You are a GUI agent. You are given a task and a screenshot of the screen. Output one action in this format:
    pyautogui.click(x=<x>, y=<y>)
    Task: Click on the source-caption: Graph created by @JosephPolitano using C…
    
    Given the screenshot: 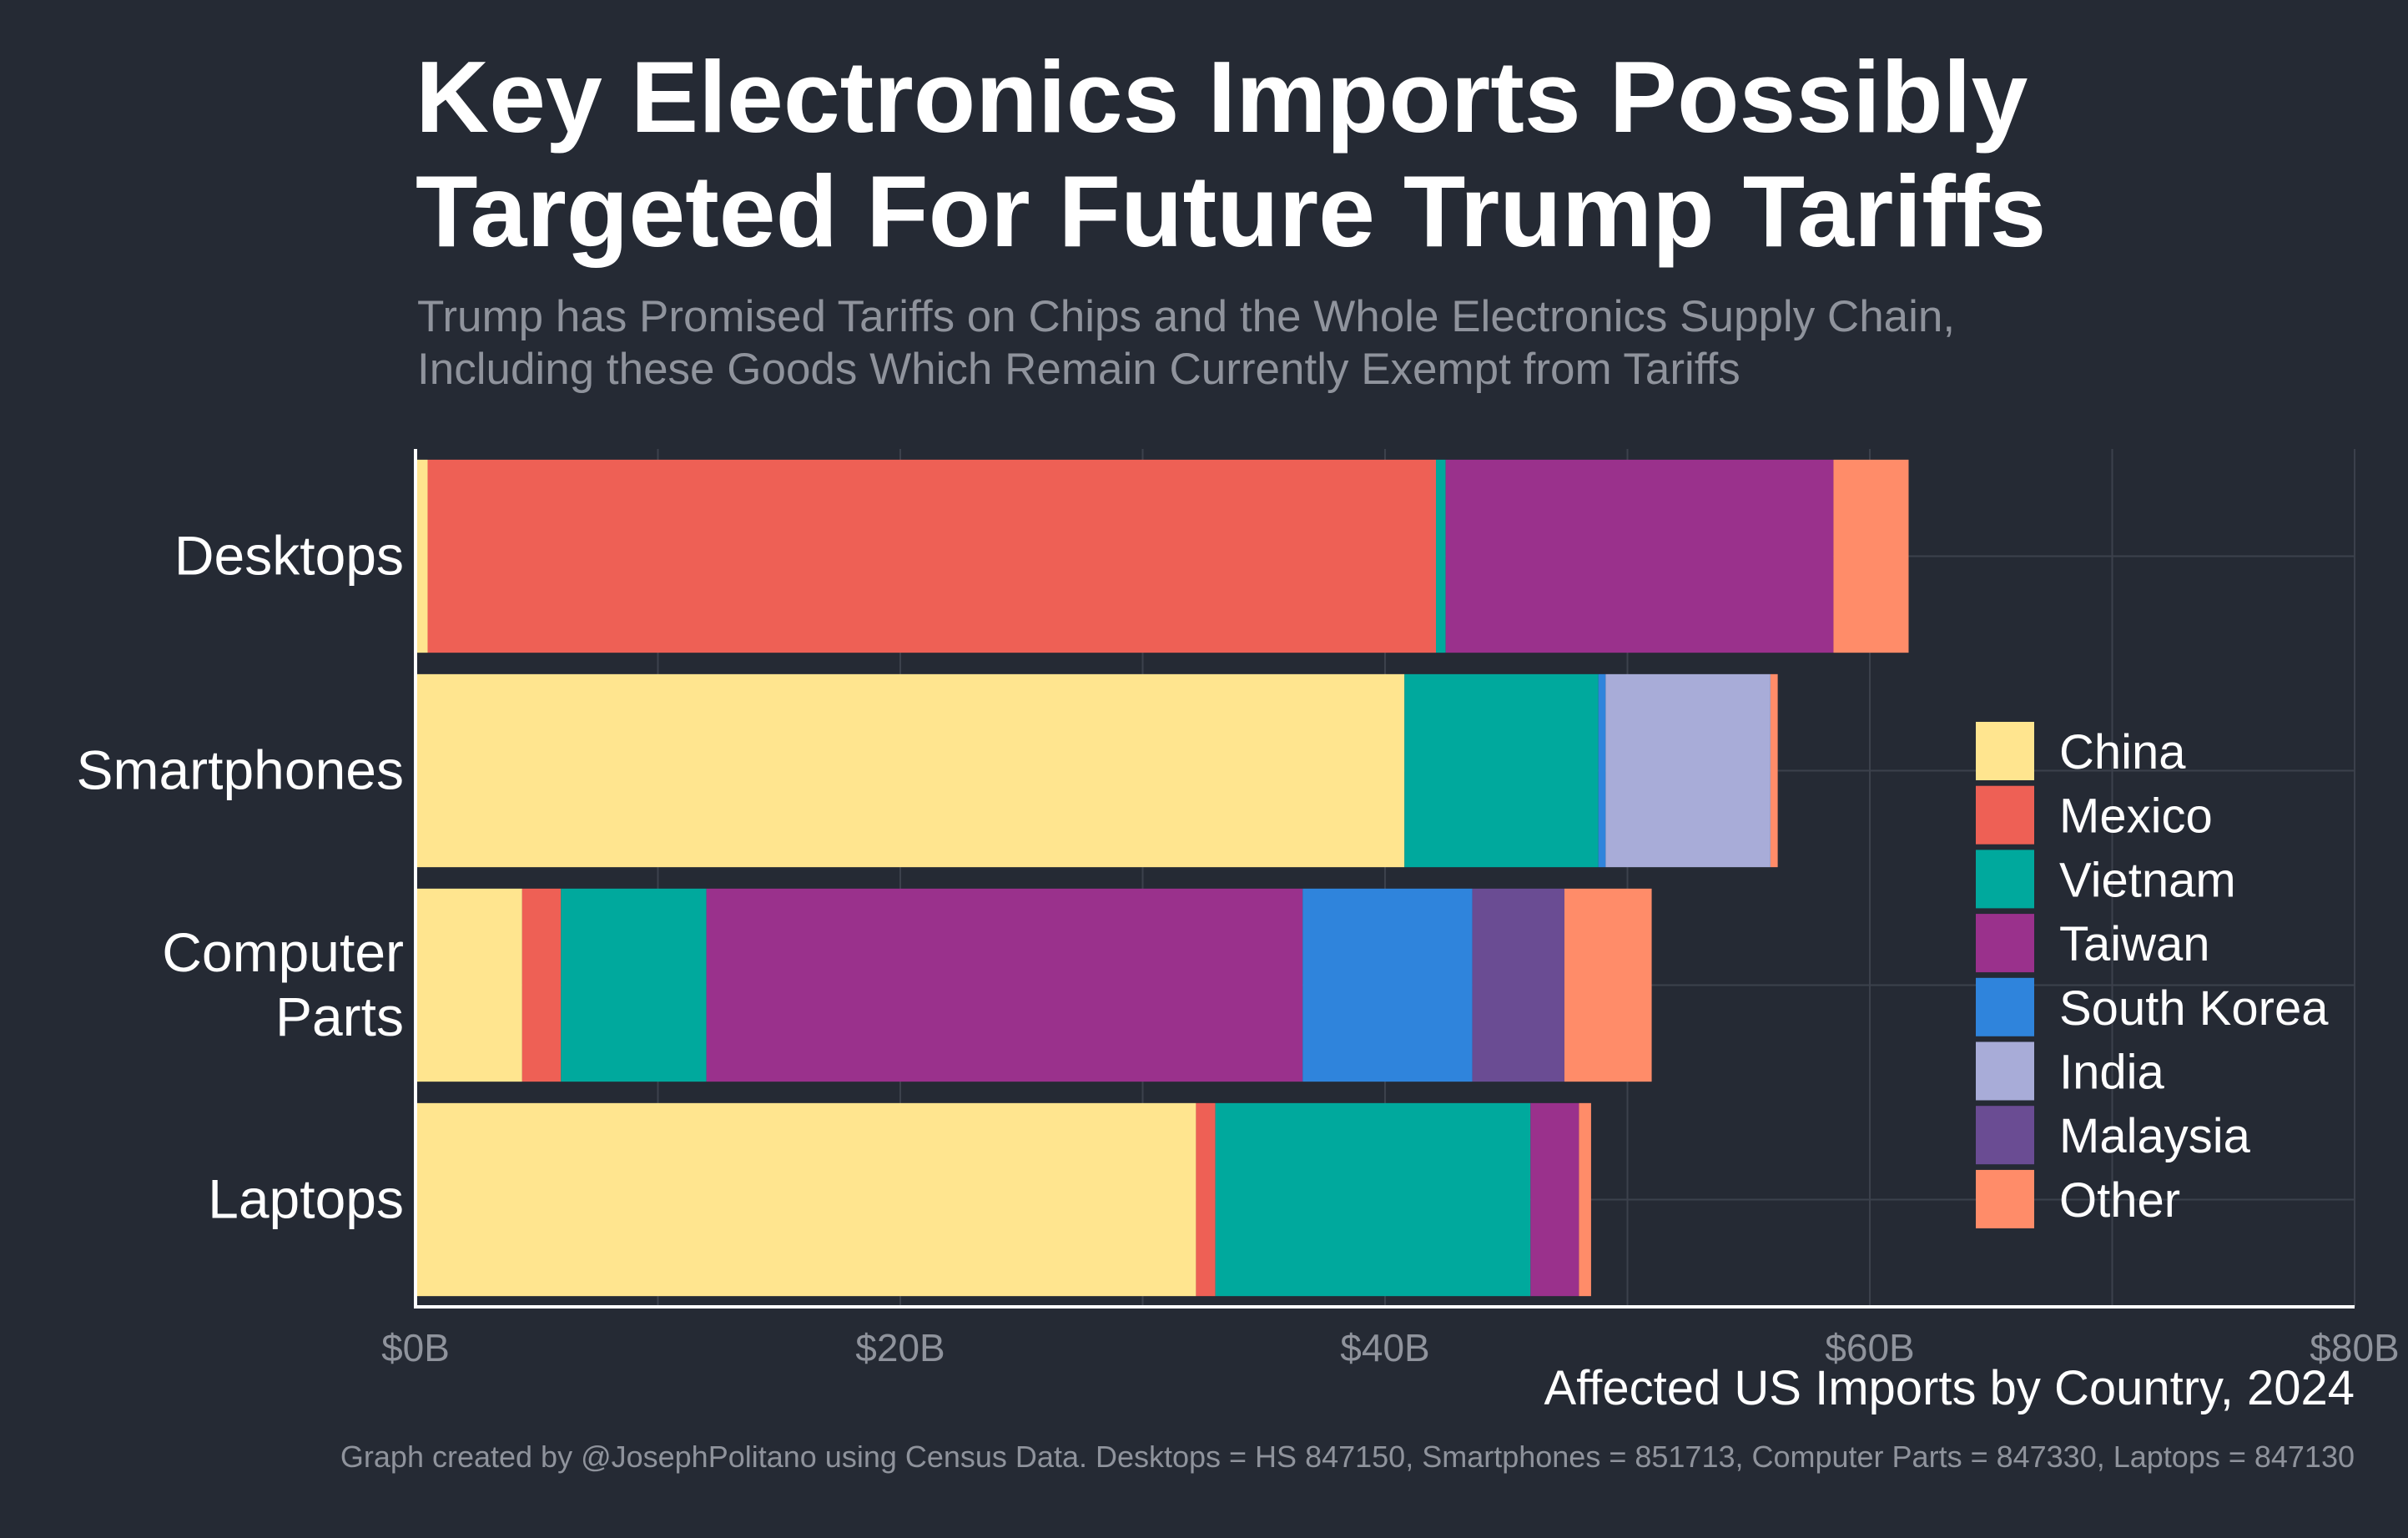 What is the action you would take?
    pyautogui.click(x=1347, y=1457)
    